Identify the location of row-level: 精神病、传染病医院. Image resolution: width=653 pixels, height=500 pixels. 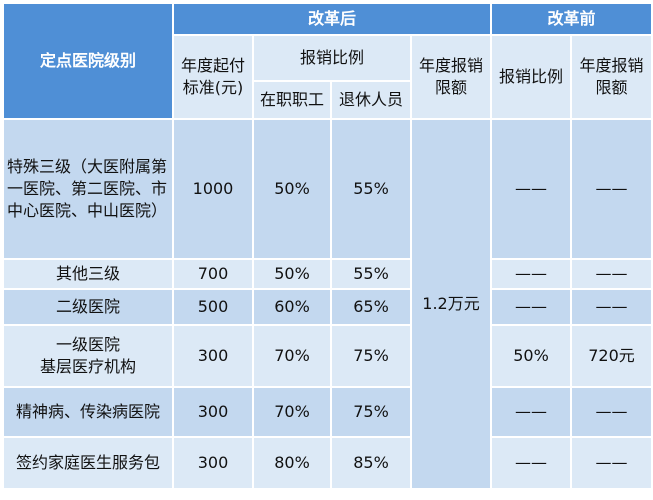
(88, 412).